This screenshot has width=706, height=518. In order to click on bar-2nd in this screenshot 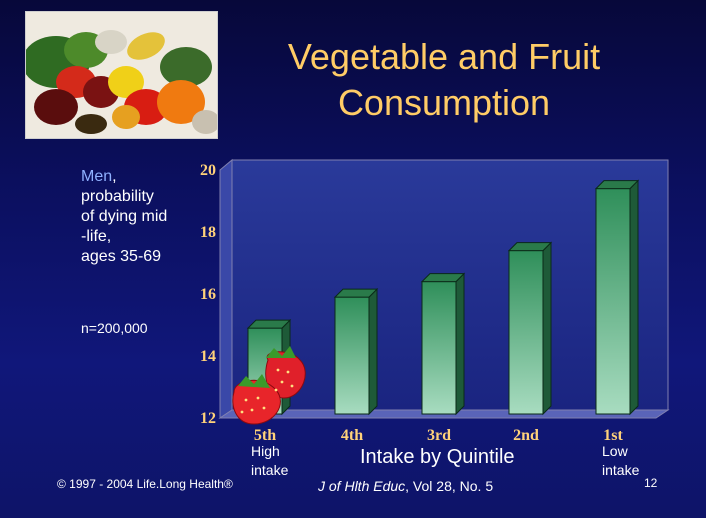, I will do `click(530, 328)`.